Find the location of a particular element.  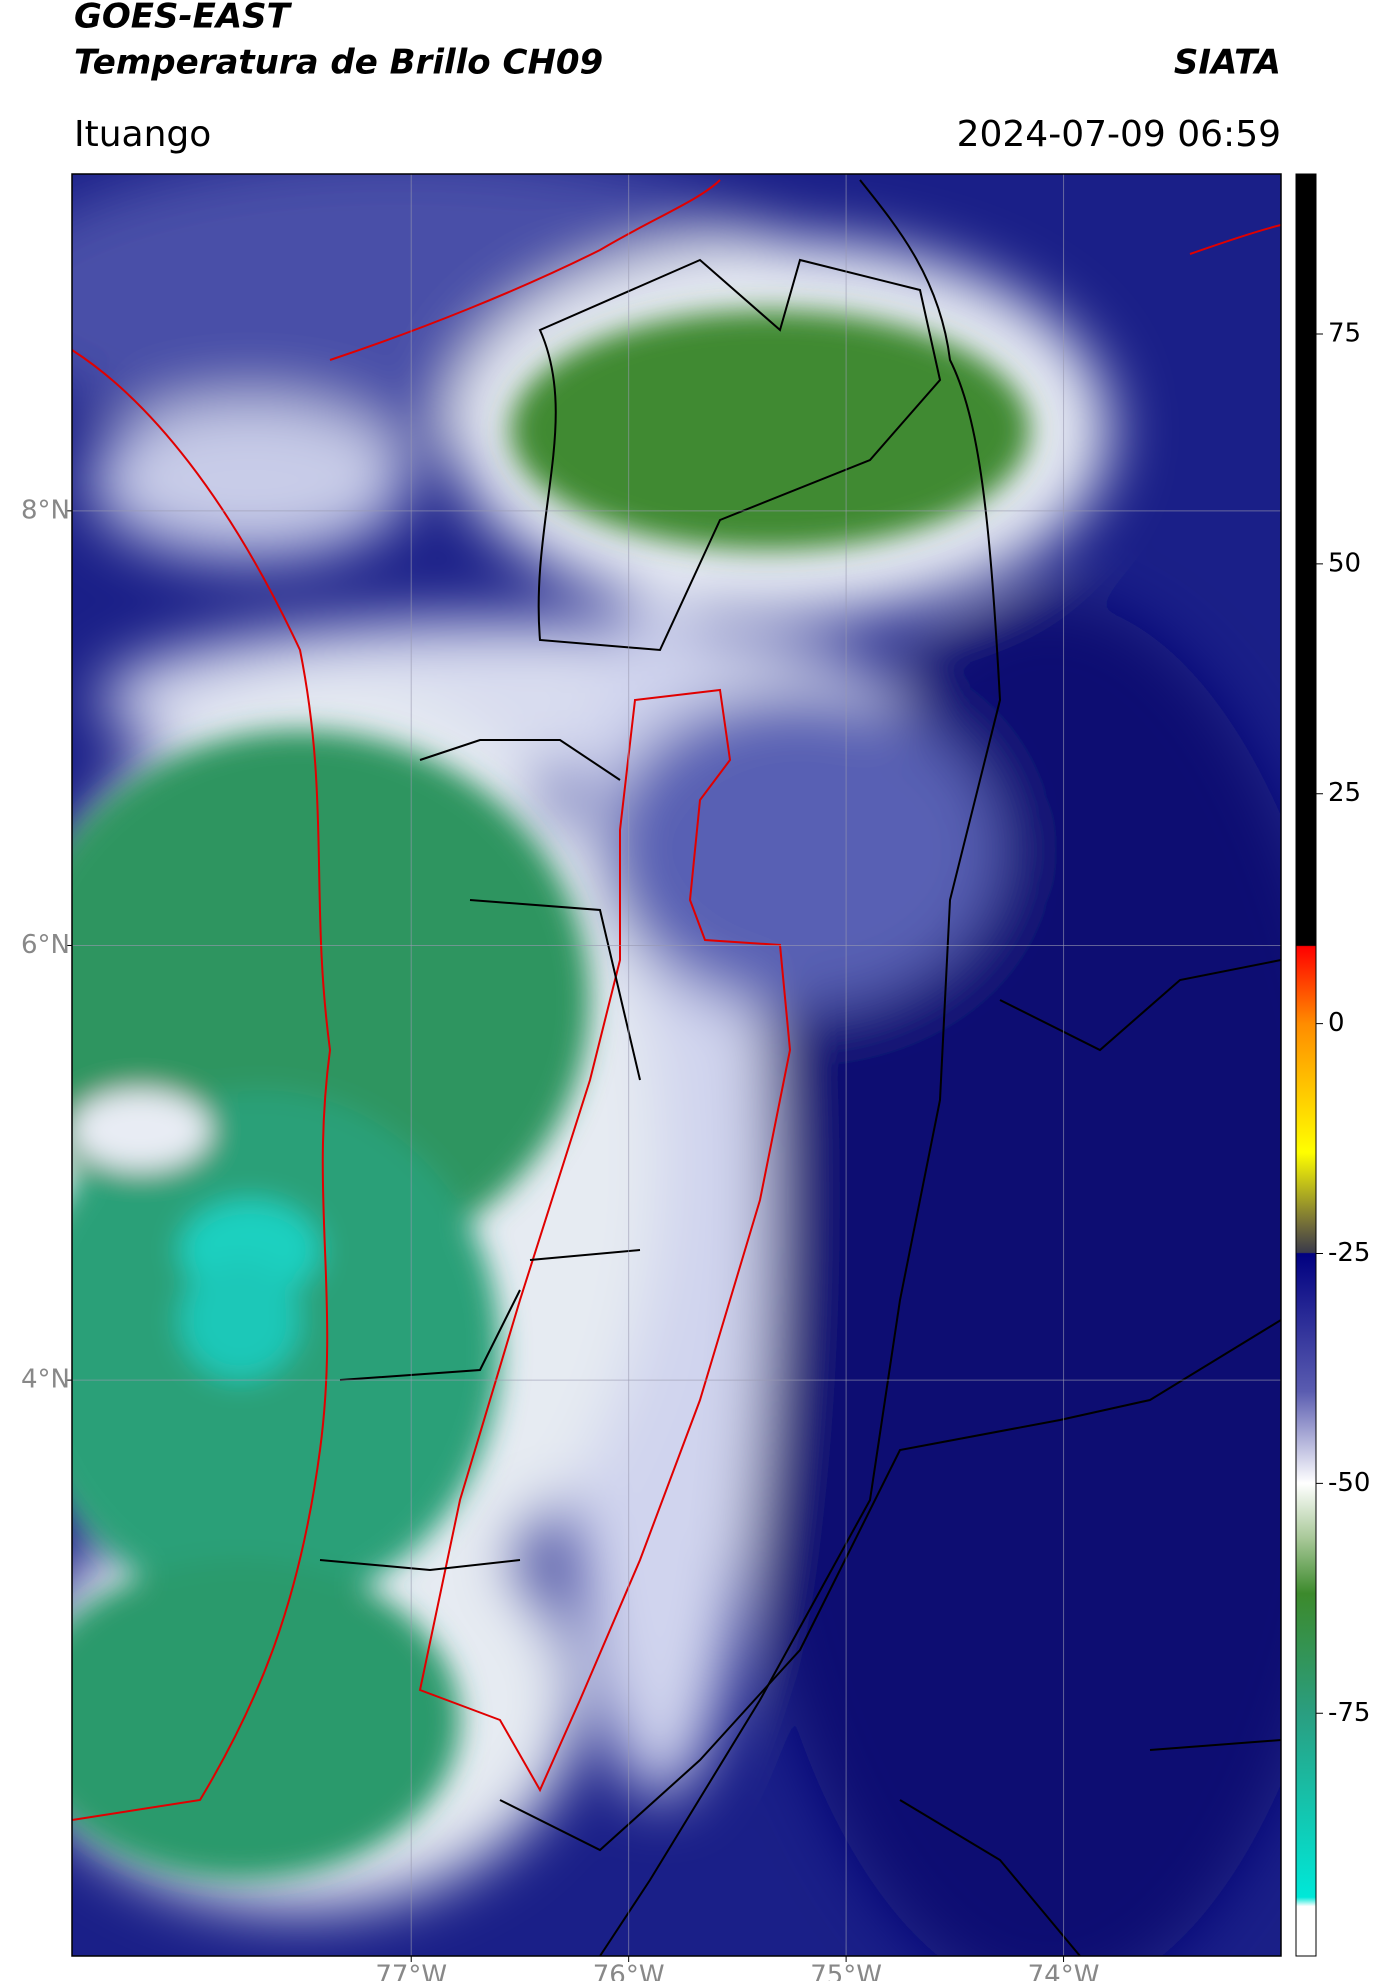

y-tick-label: 6°N is located at coordinates (45, 945).